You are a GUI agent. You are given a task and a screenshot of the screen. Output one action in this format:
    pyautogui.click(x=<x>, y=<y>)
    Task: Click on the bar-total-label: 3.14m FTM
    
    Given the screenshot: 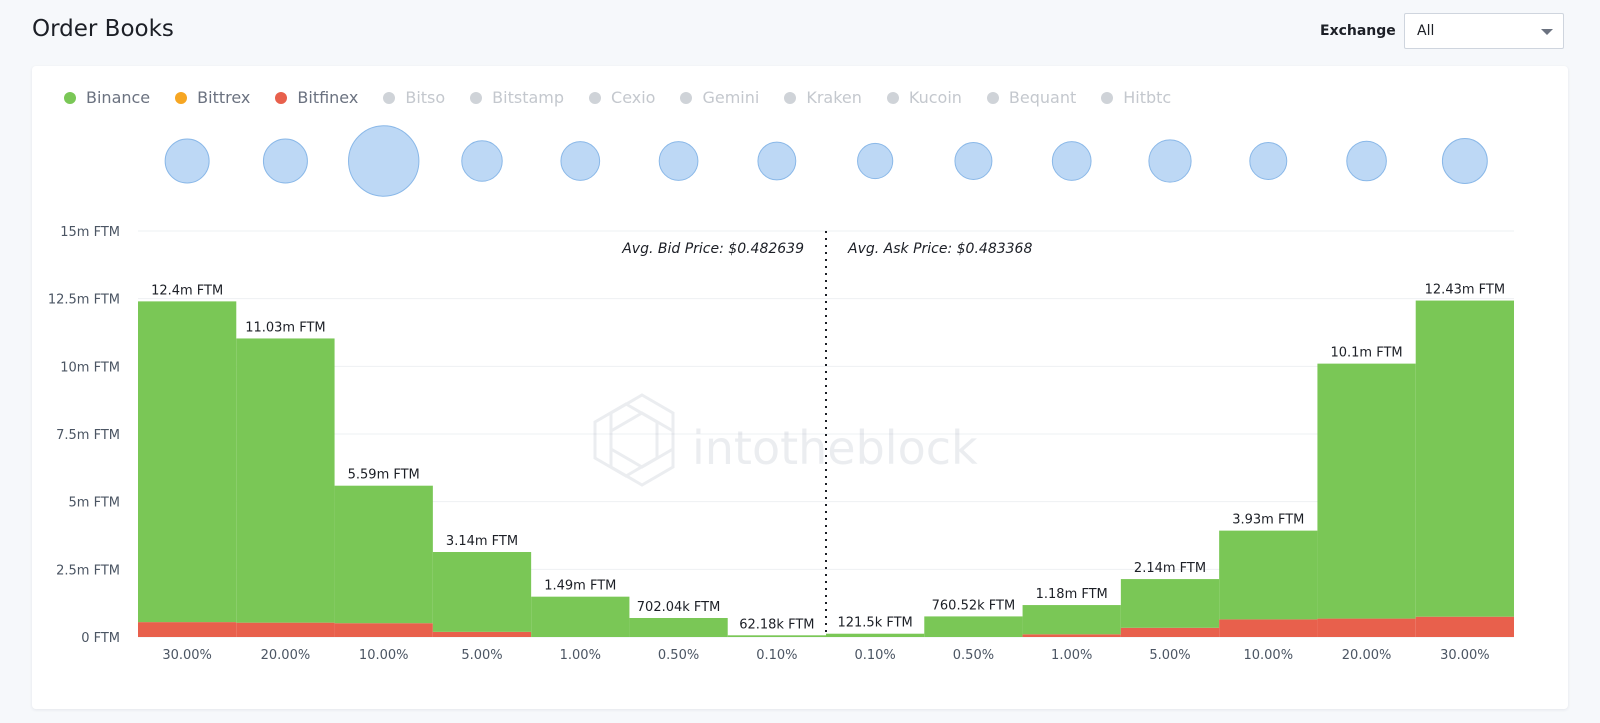 What is the action you would take?
    pyautogui.click(x=482, y=541)
    